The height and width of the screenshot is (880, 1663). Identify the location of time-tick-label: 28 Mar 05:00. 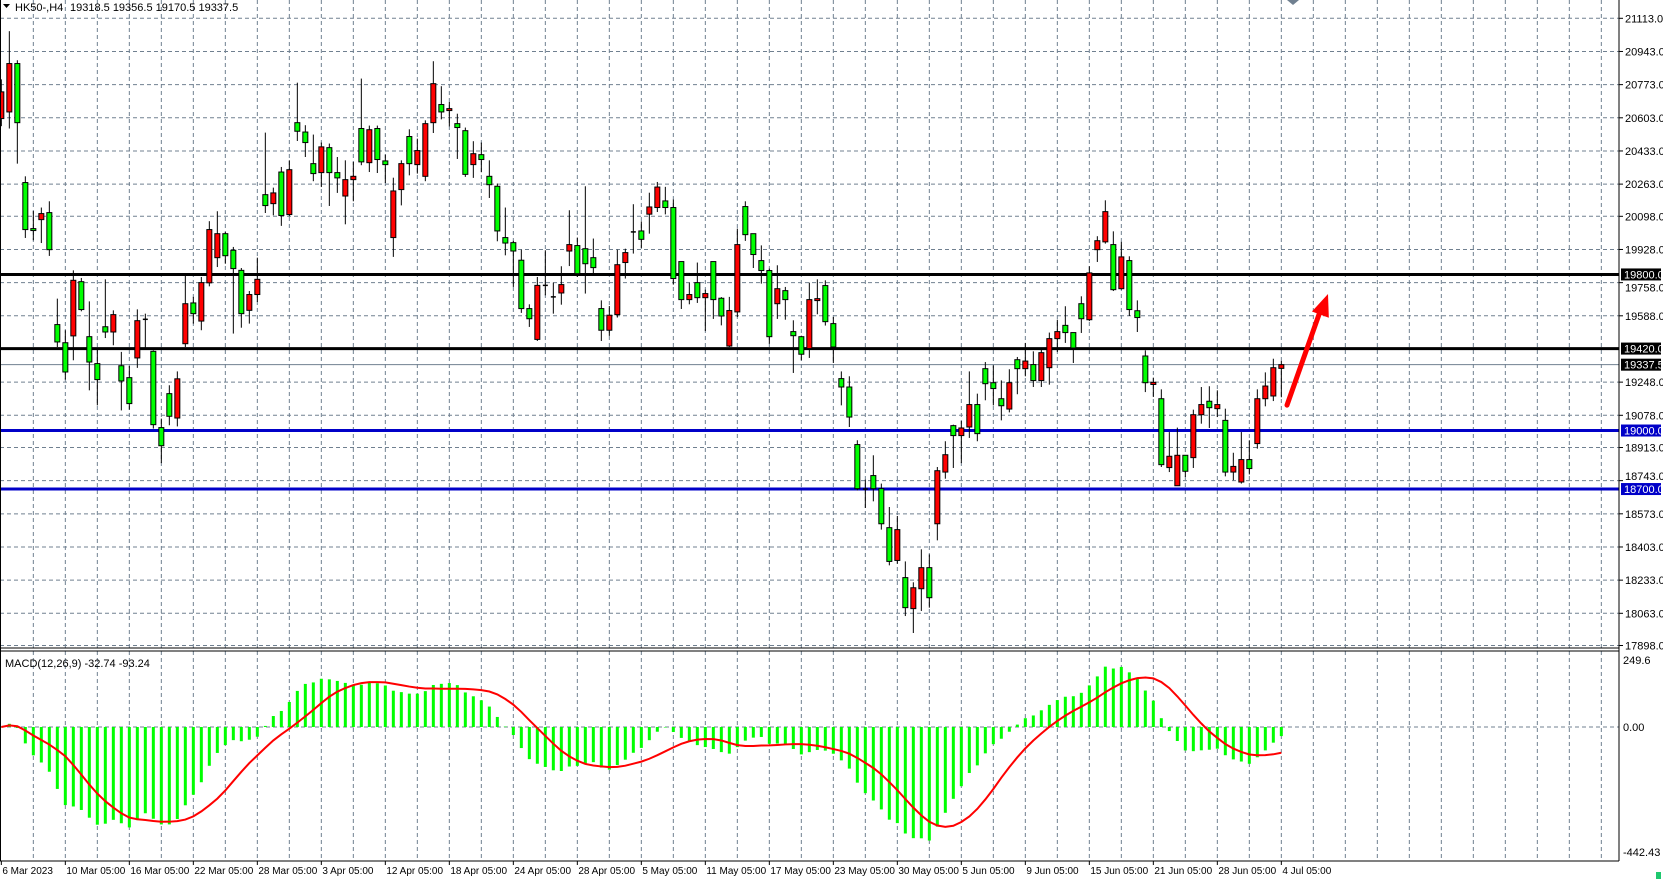
(287, 871).